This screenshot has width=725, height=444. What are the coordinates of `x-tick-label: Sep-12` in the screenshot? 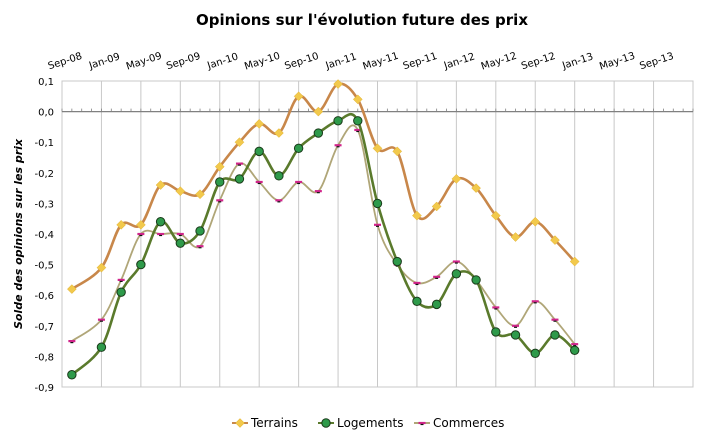 It's located at (538, 61).